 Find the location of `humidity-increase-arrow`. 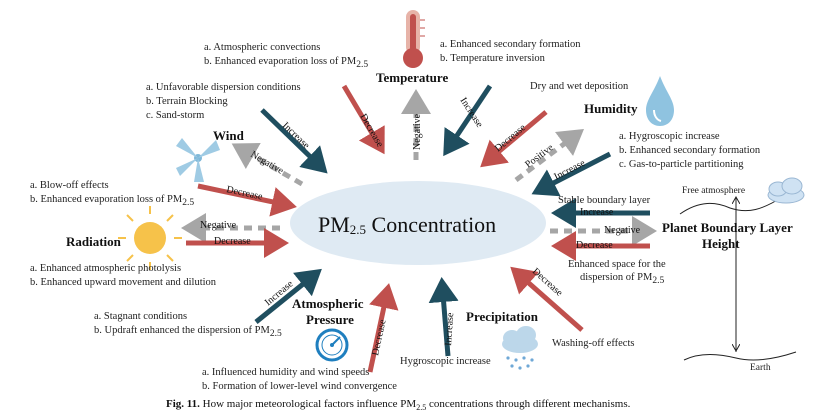

humidity-increase-arrow is located at coordinates (571, 174).